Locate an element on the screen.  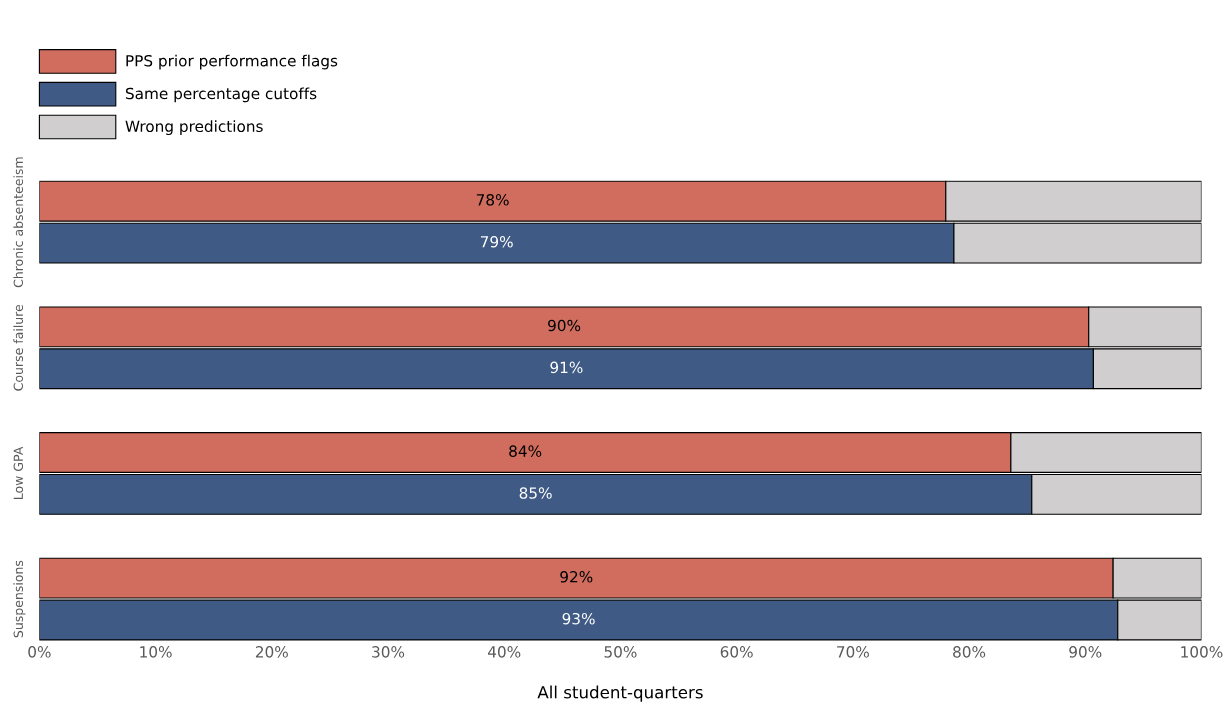
data-label: 93% is located at coordinates (578, 618).